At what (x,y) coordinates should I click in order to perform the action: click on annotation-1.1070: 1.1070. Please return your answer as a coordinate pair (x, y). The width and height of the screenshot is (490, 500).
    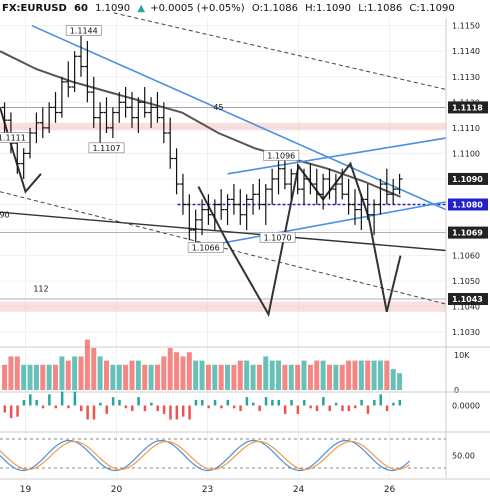
    Looking at the image, I should click on (277, 237).